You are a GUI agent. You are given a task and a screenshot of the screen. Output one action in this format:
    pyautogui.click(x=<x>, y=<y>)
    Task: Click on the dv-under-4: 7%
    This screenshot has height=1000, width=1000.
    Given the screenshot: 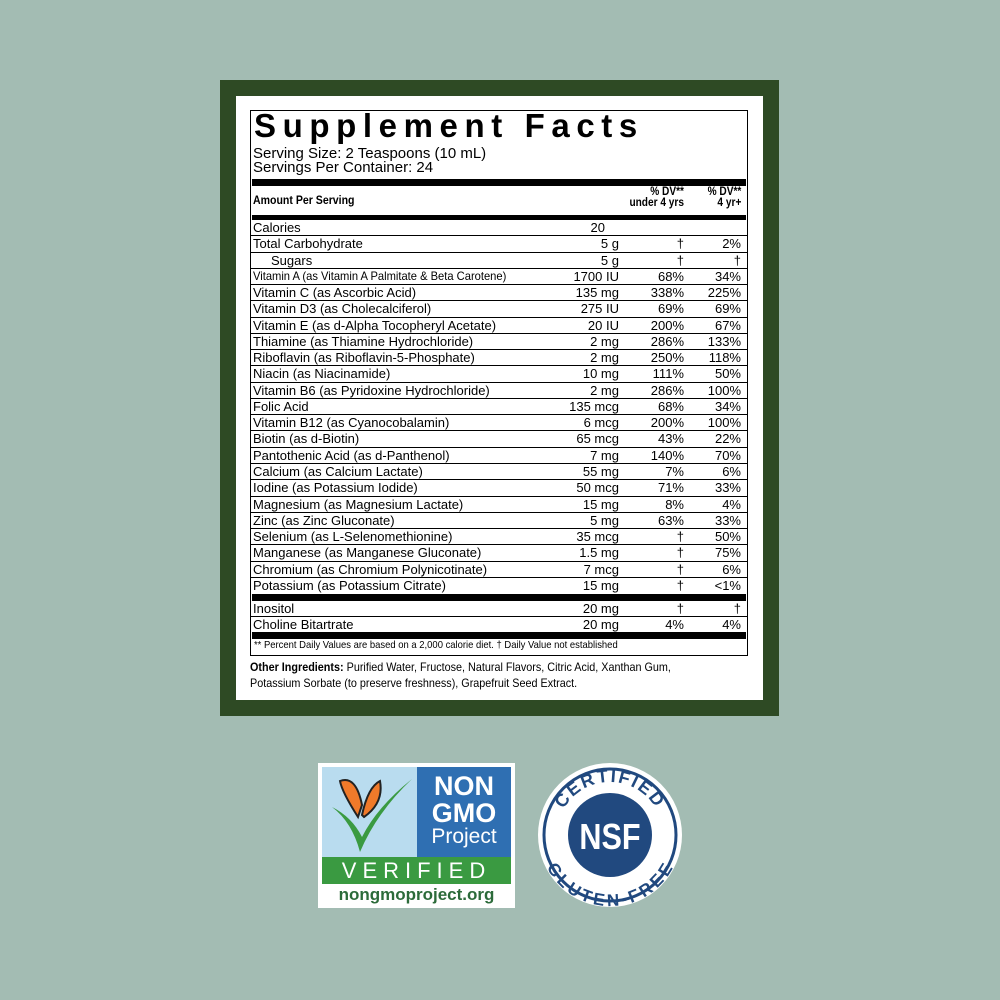 What is the action you would take?
    pyautogui.click(x=674, y=471)
    